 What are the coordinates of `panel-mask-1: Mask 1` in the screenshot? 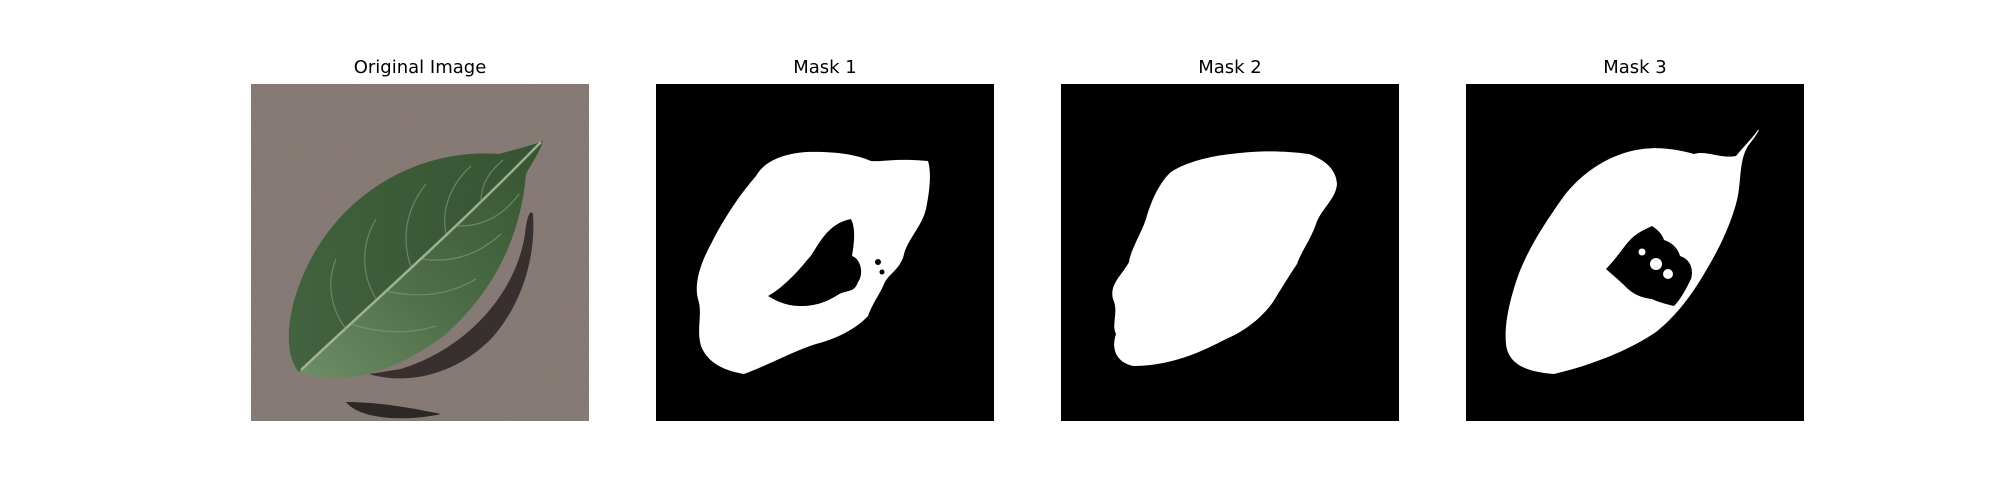 It's located at (825, 239).